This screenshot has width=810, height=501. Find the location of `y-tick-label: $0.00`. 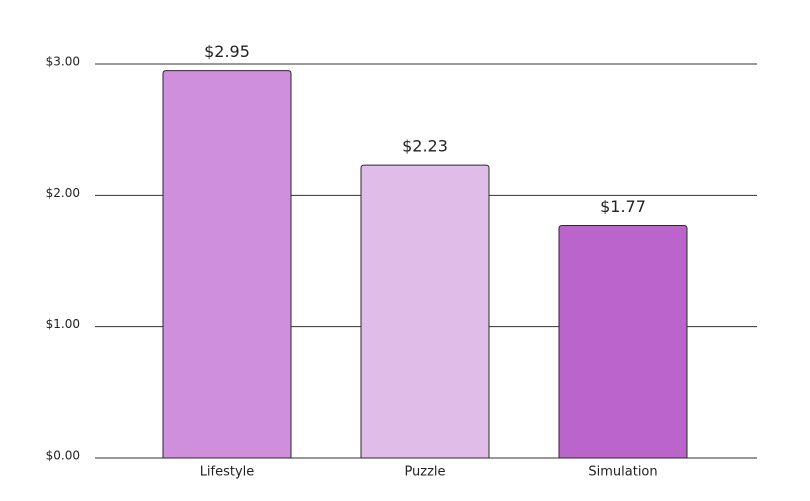

y-tick-label: $0.00 is located at coordinates (63, 456).